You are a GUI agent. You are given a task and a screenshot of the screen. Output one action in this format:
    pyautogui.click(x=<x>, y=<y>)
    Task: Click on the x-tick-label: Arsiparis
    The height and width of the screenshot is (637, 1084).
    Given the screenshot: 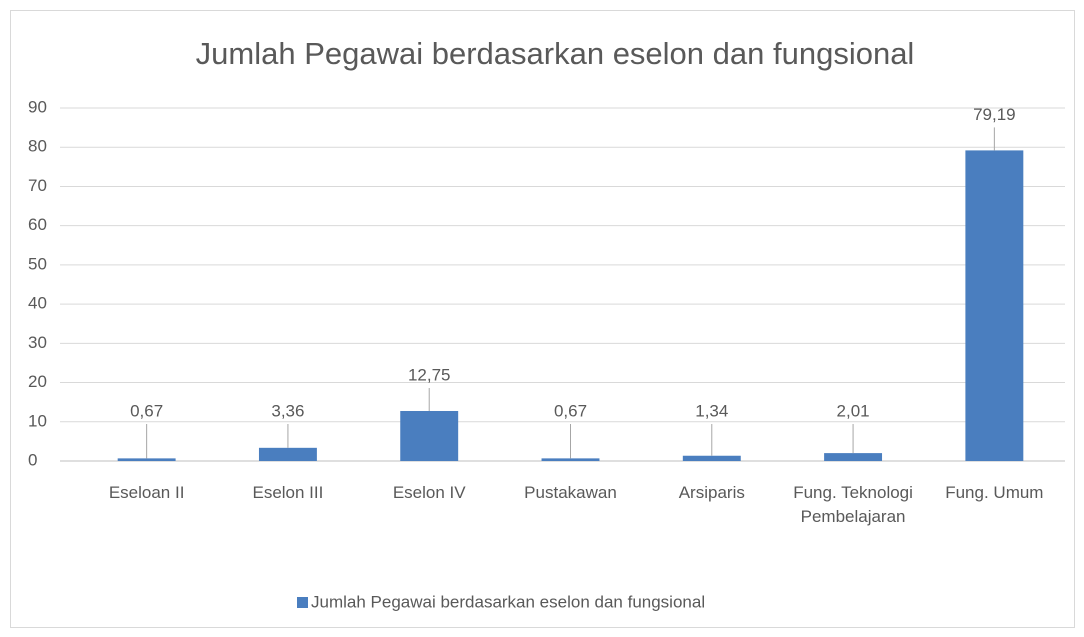 What is the action you would take?
    pyautogui.click(x=711, y=492)
    